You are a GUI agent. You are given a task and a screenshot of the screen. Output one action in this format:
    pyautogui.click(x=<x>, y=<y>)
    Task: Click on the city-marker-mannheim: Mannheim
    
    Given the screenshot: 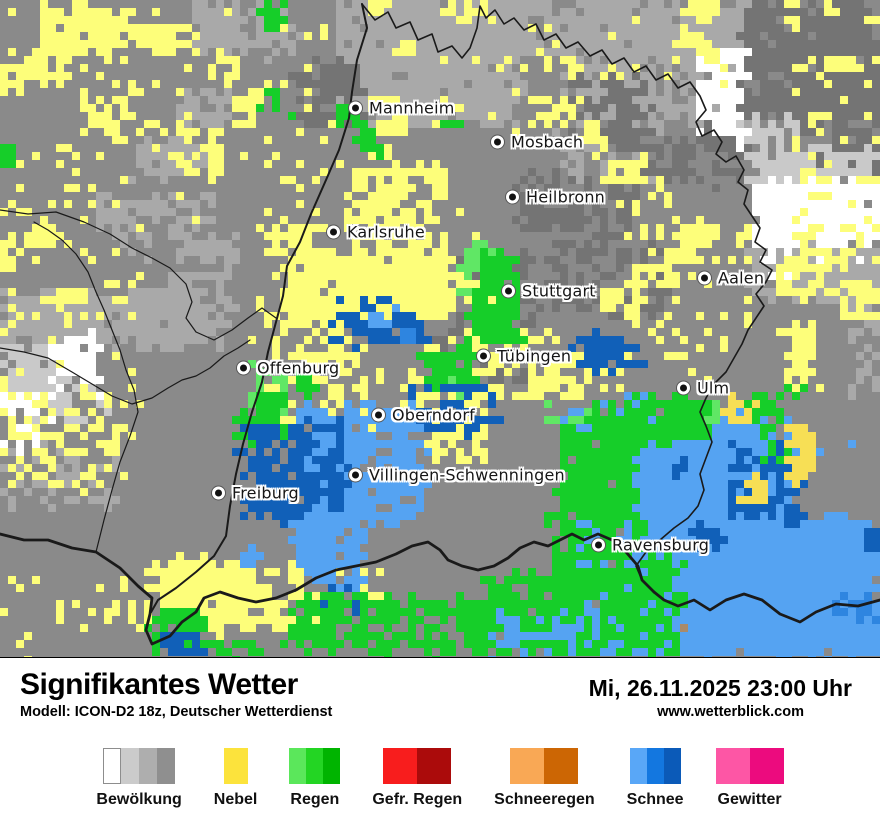 What is the action you would take?
    pyautogui.click(x=402, y=108)
    